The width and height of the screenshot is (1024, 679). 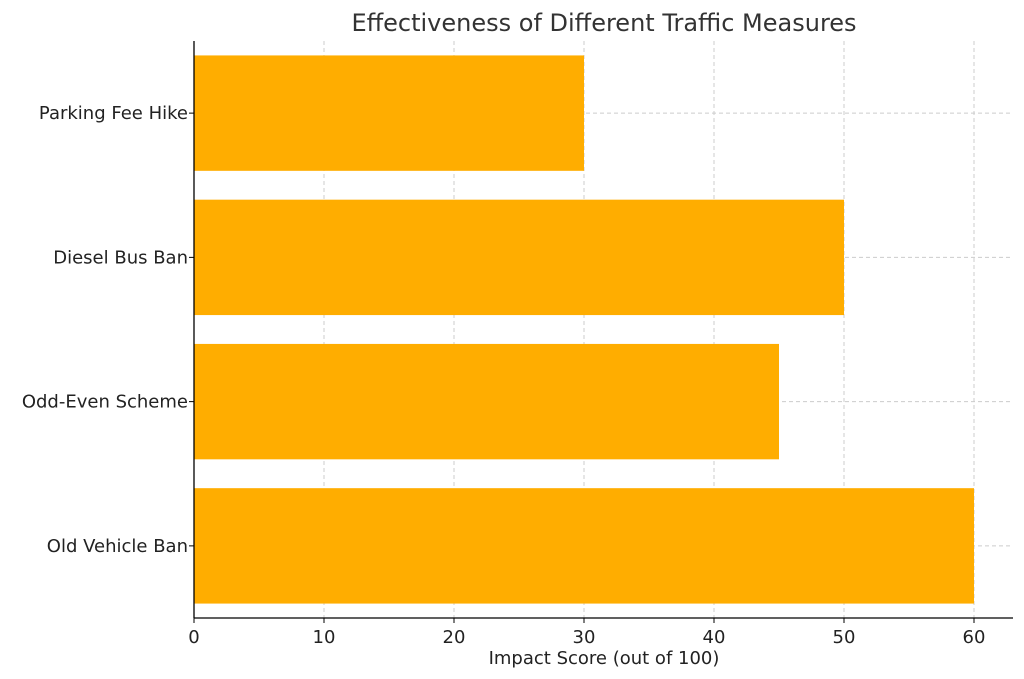 I want to click on y-tick-label: Diesel Bus Ban, so click(x=120, y=257).